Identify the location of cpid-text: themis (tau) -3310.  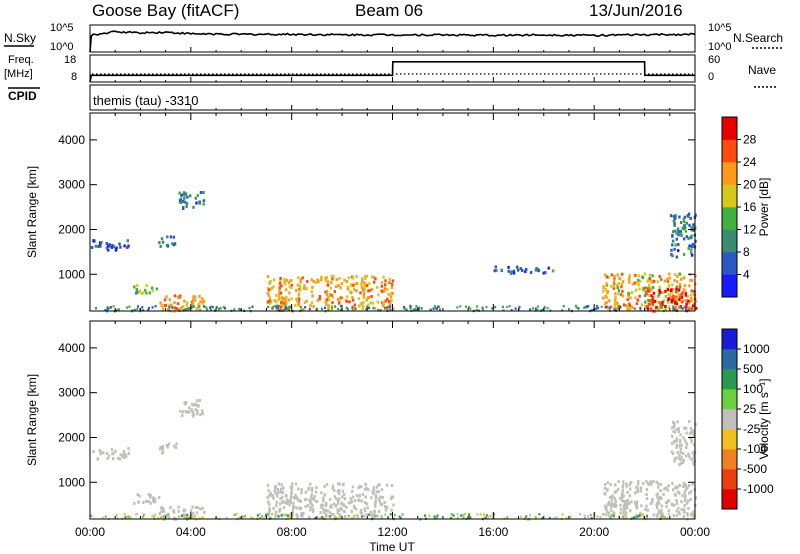
(146, 100).